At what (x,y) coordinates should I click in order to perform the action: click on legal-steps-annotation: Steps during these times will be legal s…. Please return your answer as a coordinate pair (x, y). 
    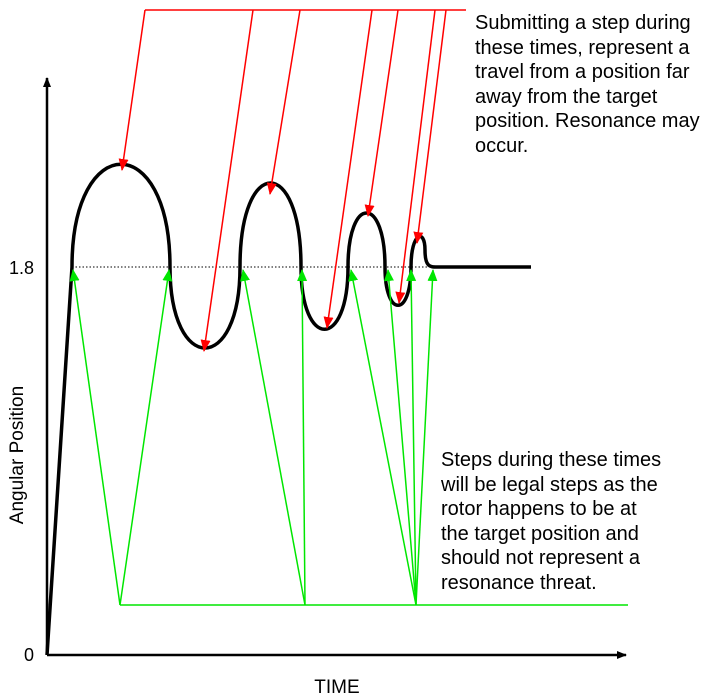
    Looking at the image, I should click on (551, 521).